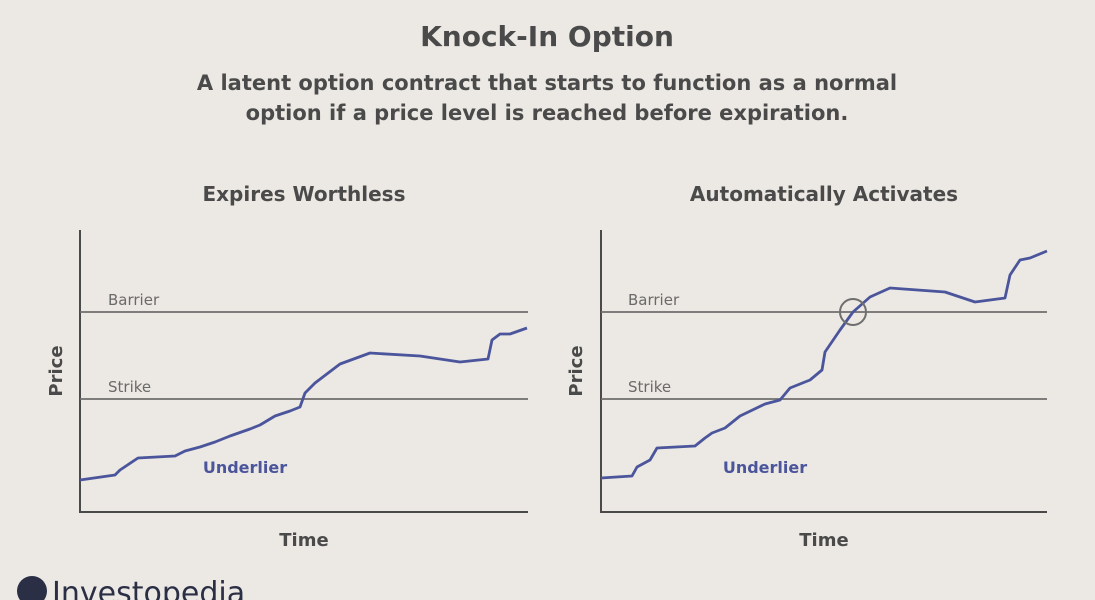 Image resolution: width=1095 pixels, height=600 pixels. What do you see at coordinates (303, 194) in the screenshot?
I see `panel-title: Expires Worthless` at bounding box center [303, 194].